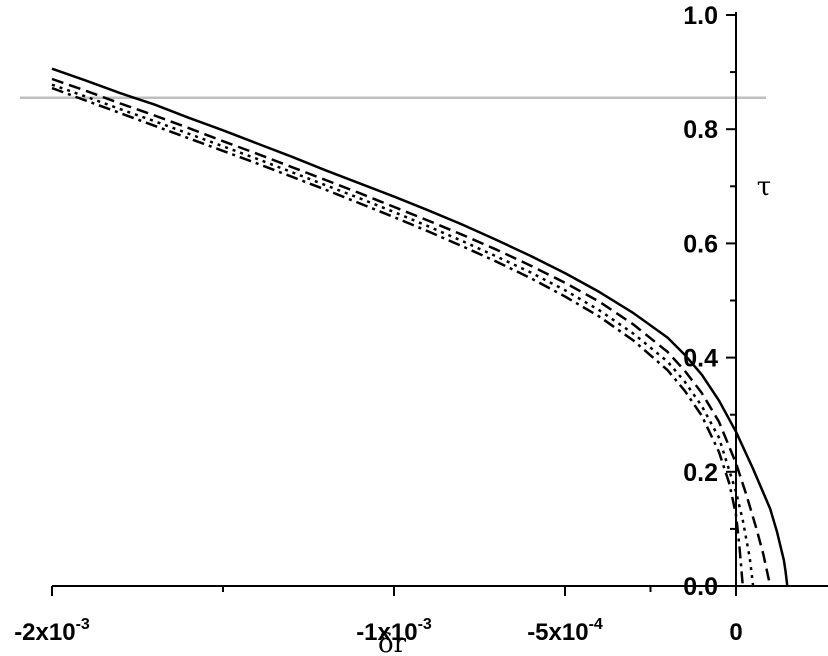 The image size is (828, 656). Describe the element at coordinates (392, 642) in the screenshot. I see `x-axis-label: δr` at that location.